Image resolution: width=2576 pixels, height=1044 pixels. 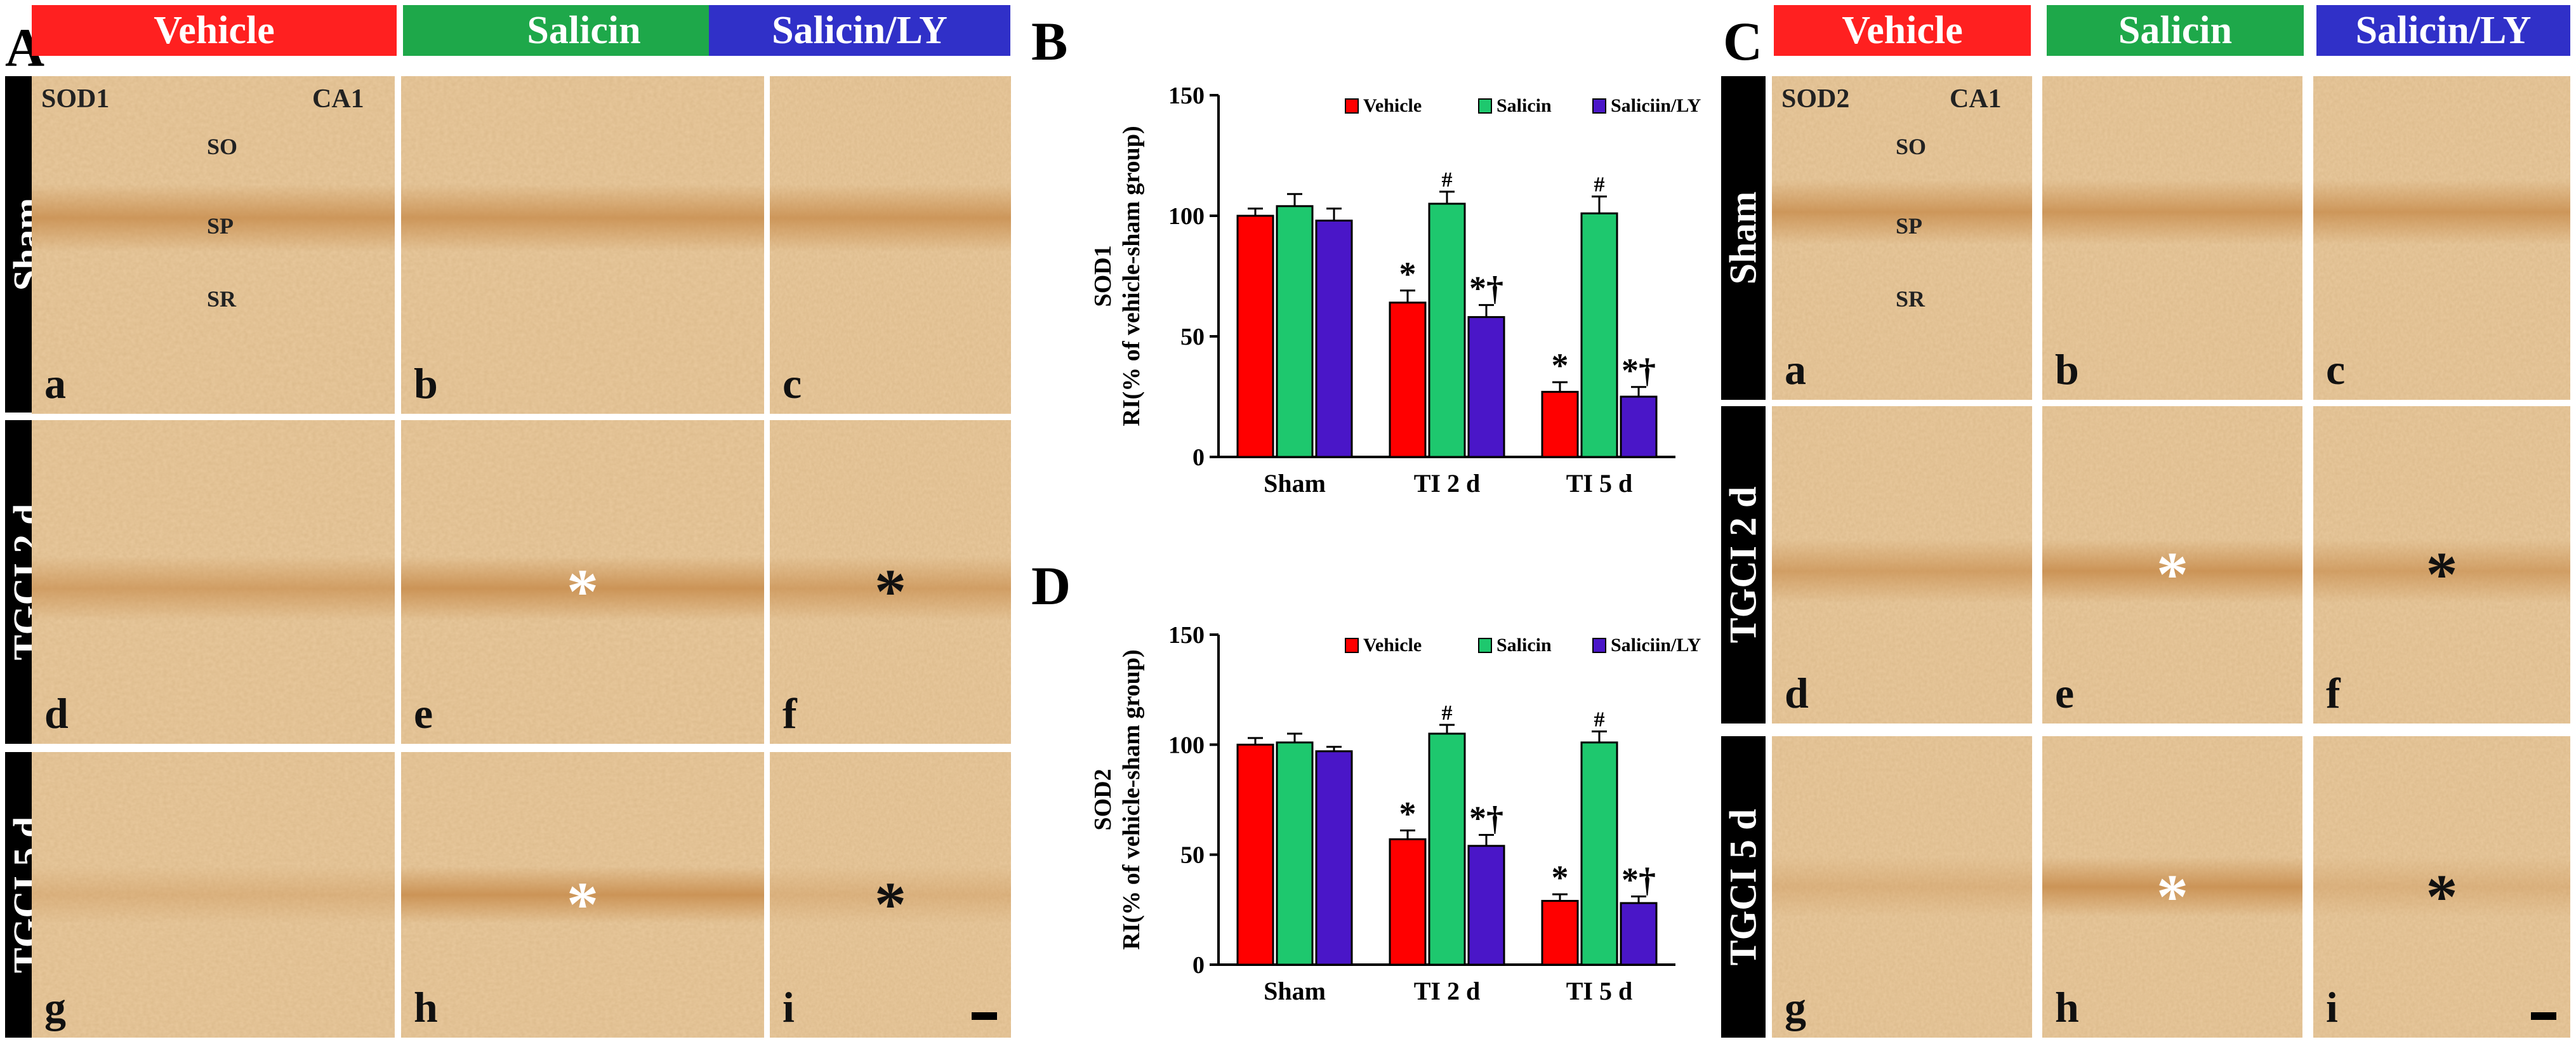 What do you see at coordinates (338, 99) in the screenshot?
I see `a-region-label: CA1` at bounding box center [338, 99].